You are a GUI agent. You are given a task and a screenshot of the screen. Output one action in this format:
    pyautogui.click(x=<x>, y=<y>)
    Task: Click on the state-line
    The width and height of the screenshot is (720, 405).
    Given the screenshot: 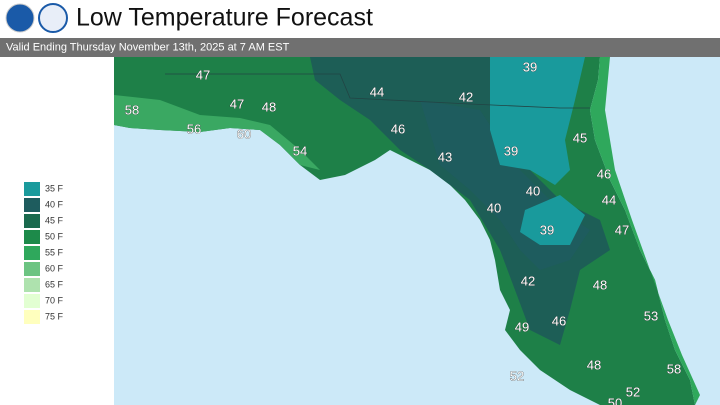 What is the action you would take?
    pyautogui.click(x=377, y=91)
    